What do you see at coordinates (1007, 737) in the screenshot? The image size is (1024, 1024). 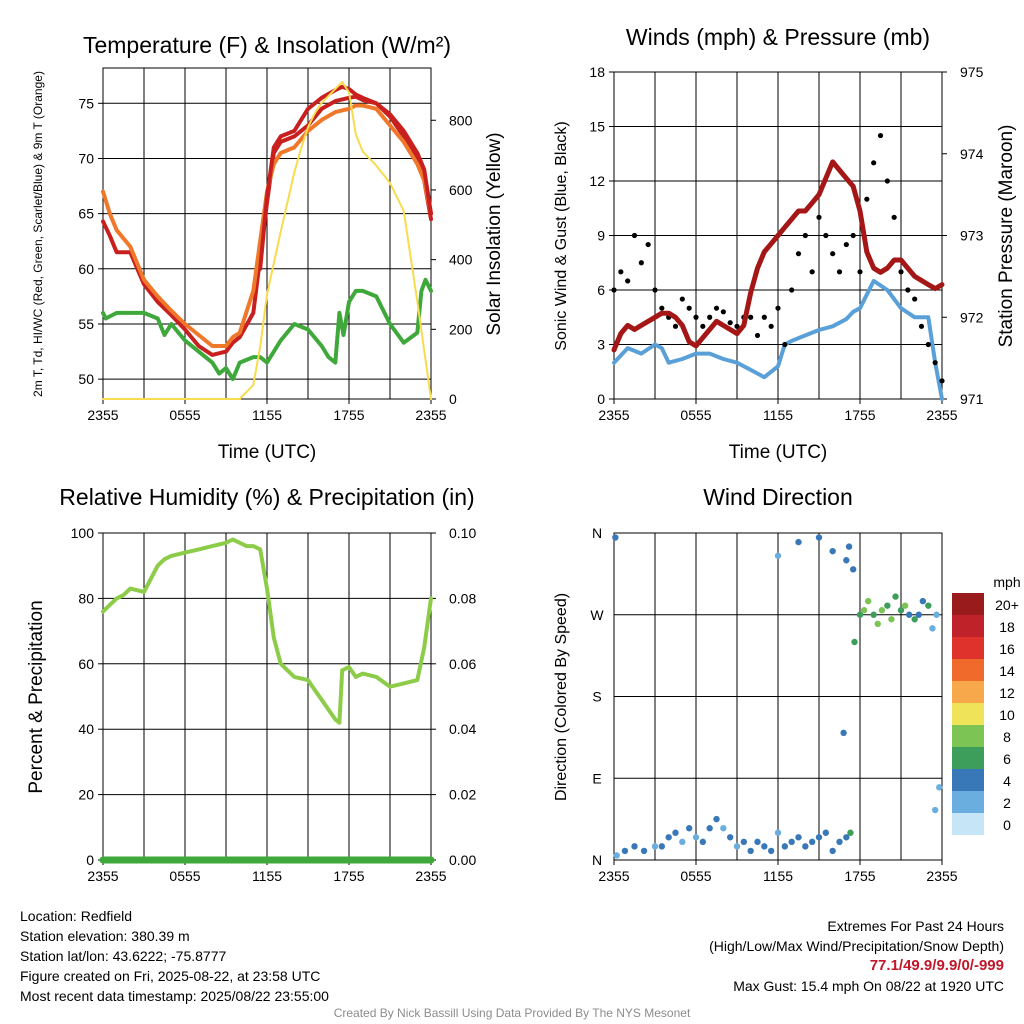 I see `colorbar-label: 8` at bounding box center [1007, 737].